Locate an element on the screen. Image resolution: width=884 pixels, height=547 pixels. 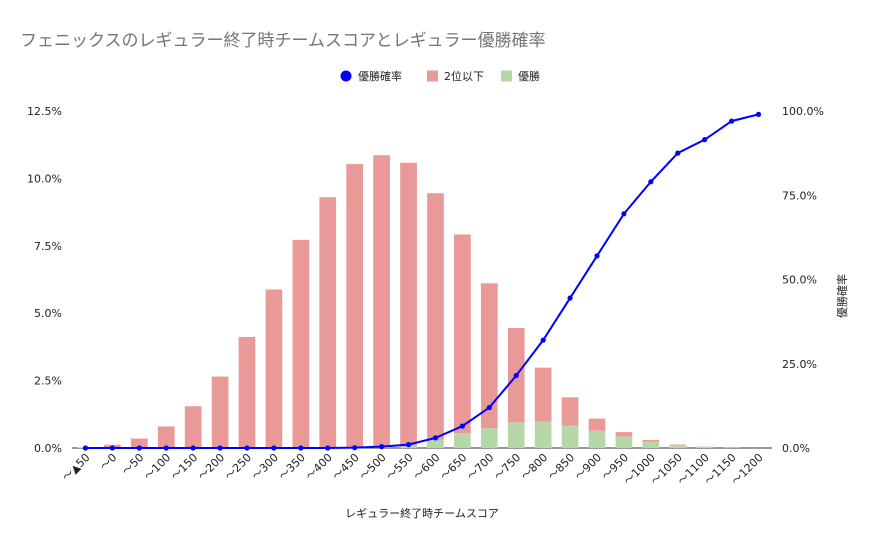
y-left-tick-label: 0.0% is located at coordinates (48, 448).